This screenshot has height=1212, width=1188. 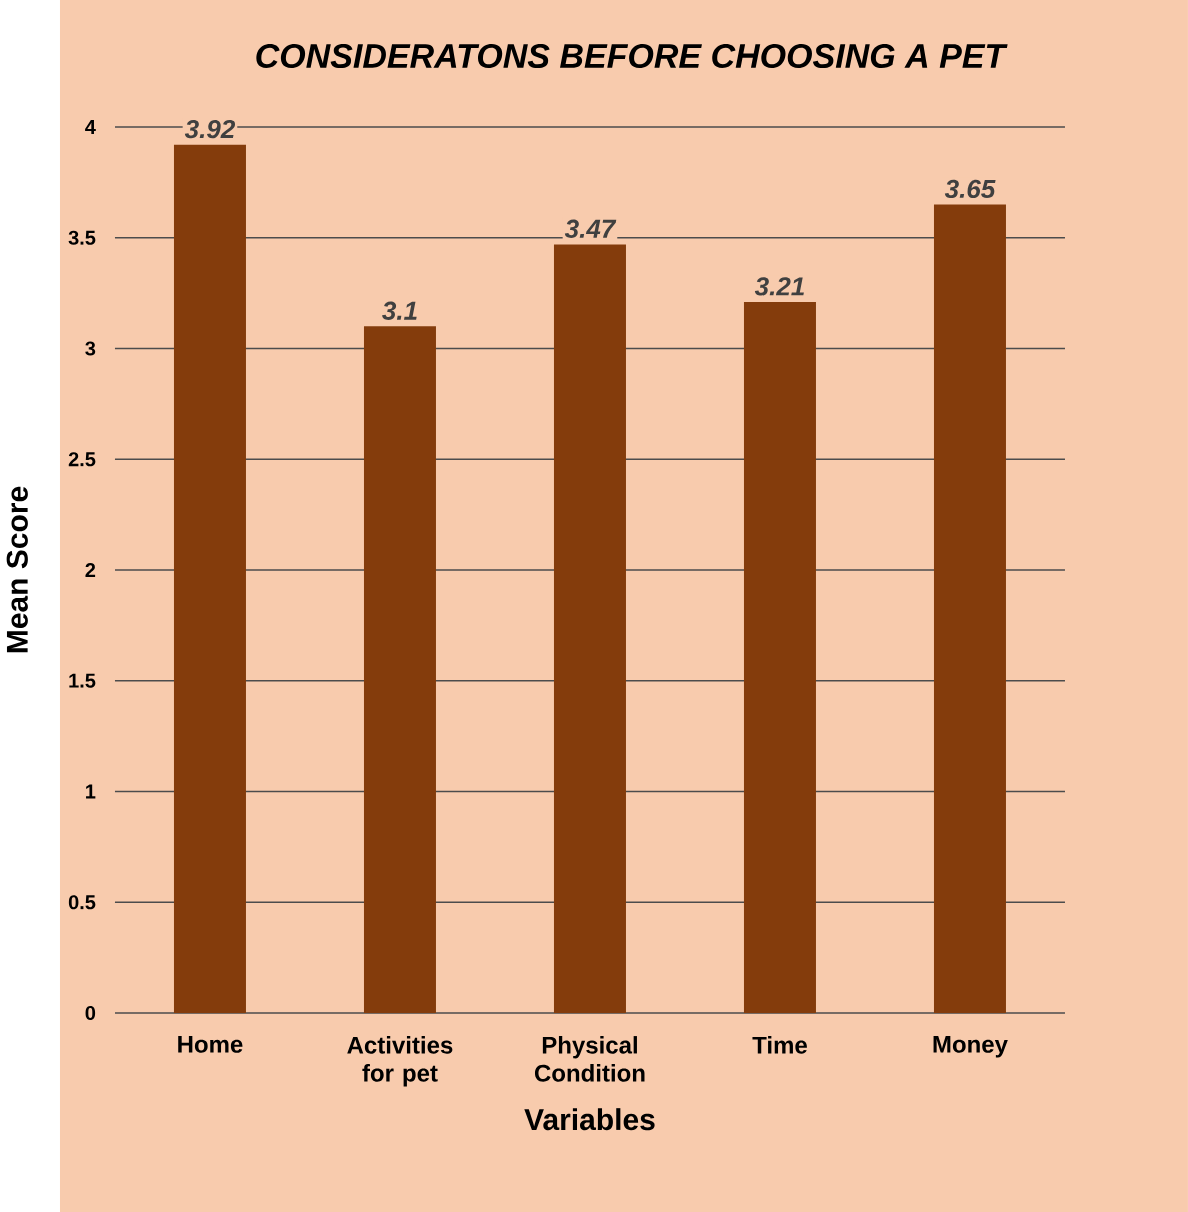 I want to click on data-label: 3.92, so click(x=210, y=129).